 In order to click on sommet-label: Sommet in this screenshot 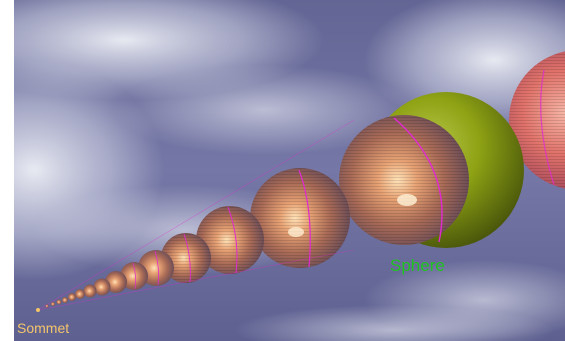, I will do `click(43, 328)`.